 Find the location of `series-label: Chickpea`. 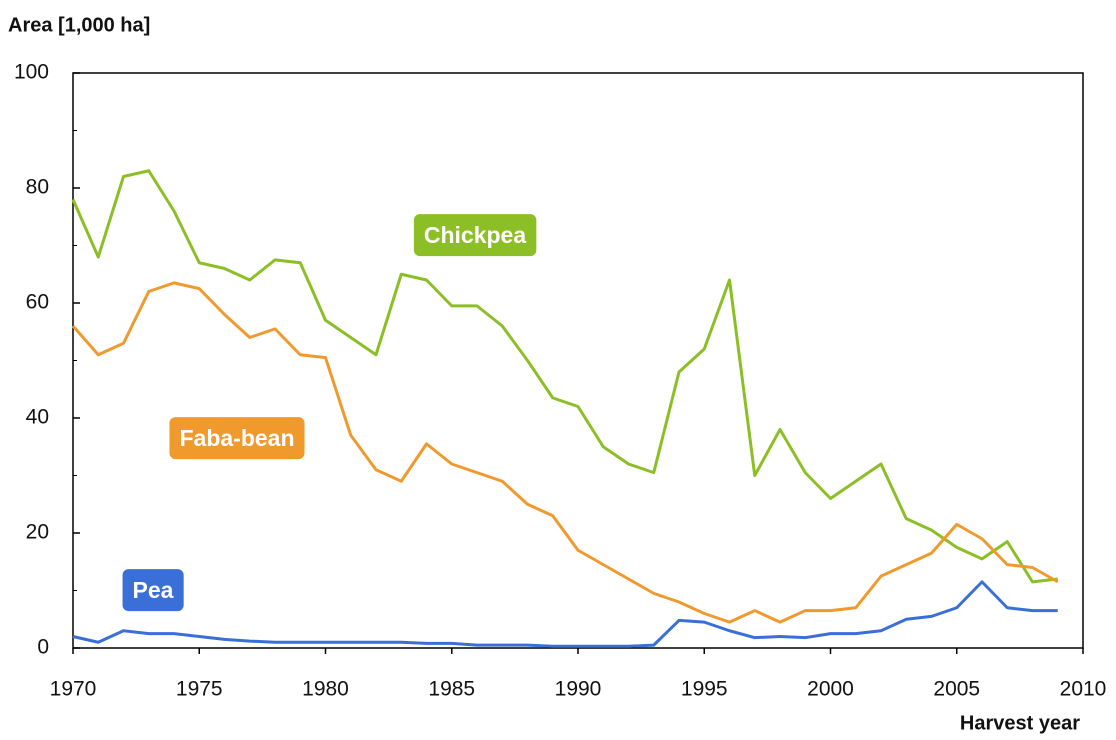

series-label: Chickpea is located at coordinates (475, 235).